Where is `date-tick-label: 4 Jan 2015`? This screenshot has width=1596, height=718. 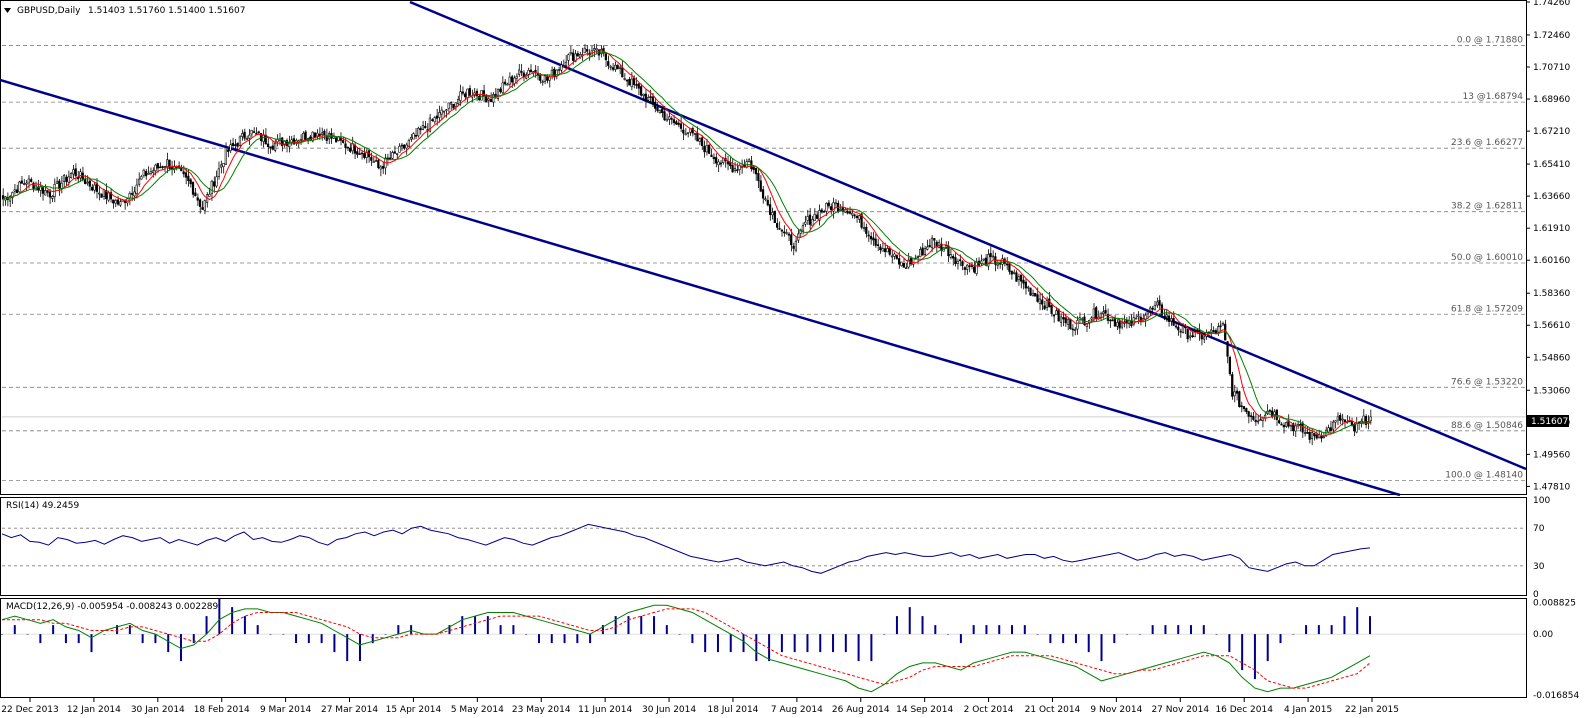
date-tick-label: 4 Jan 2015 is located at coordinates (1308, 710).